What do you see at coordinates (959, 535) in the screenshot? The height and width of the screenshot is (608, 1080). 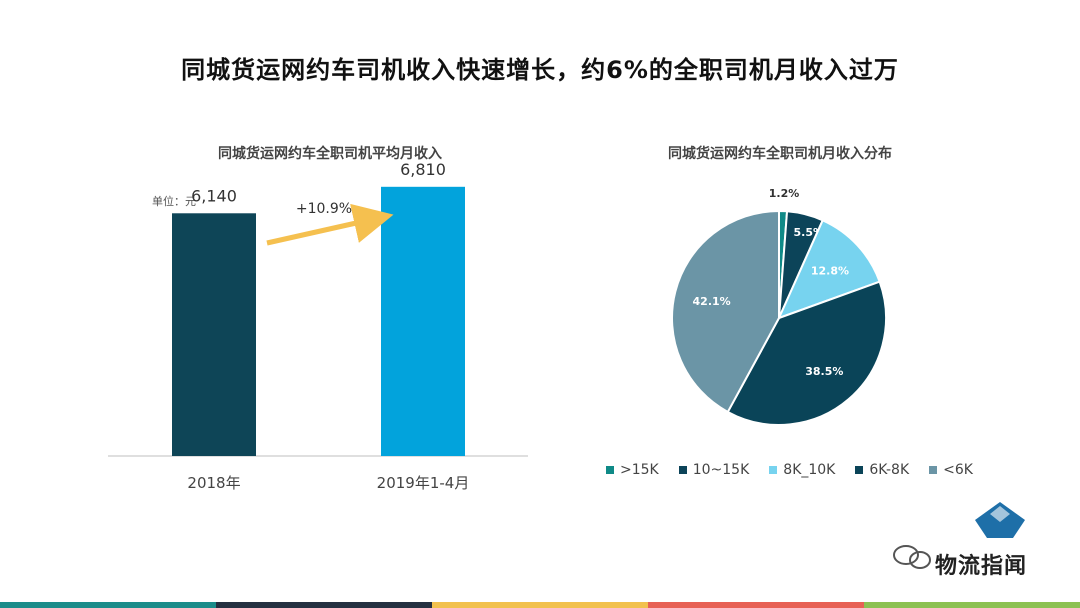 I see `watermark-logo` at bounding box center [959, 535].